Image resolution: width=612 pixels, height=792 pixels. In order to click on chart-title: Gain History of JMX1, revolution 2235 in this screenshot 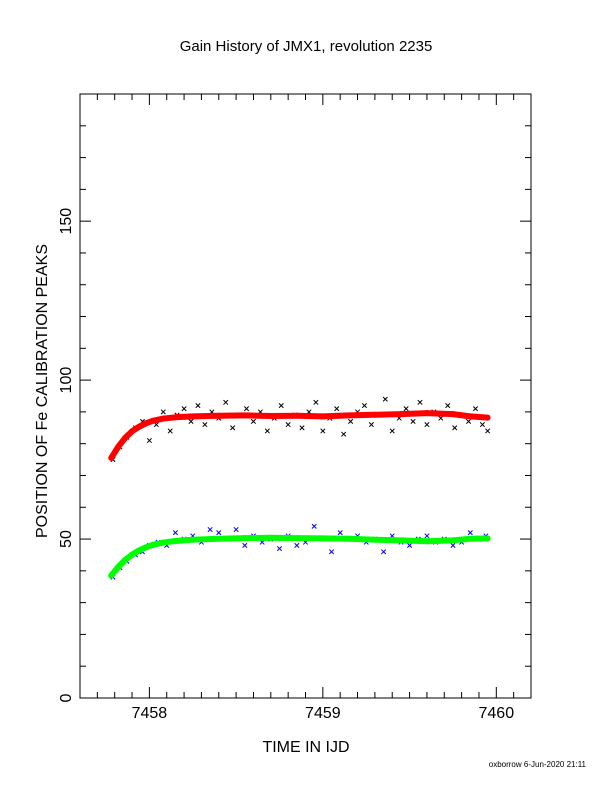, I will do `click(306, 46)`.